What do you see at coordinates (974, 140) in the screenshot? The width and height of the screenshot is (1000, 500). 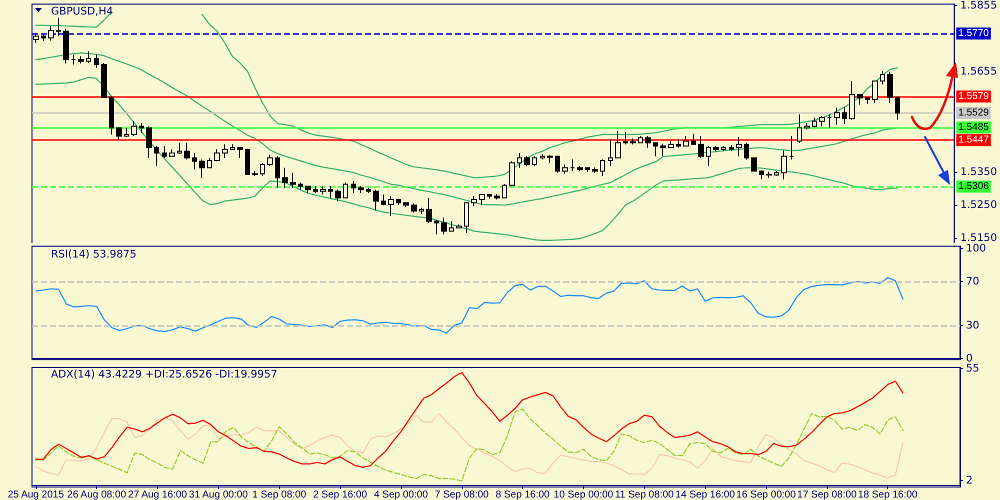 I see `ref-line-label: 1.5447` at bounding box center [974, 140].